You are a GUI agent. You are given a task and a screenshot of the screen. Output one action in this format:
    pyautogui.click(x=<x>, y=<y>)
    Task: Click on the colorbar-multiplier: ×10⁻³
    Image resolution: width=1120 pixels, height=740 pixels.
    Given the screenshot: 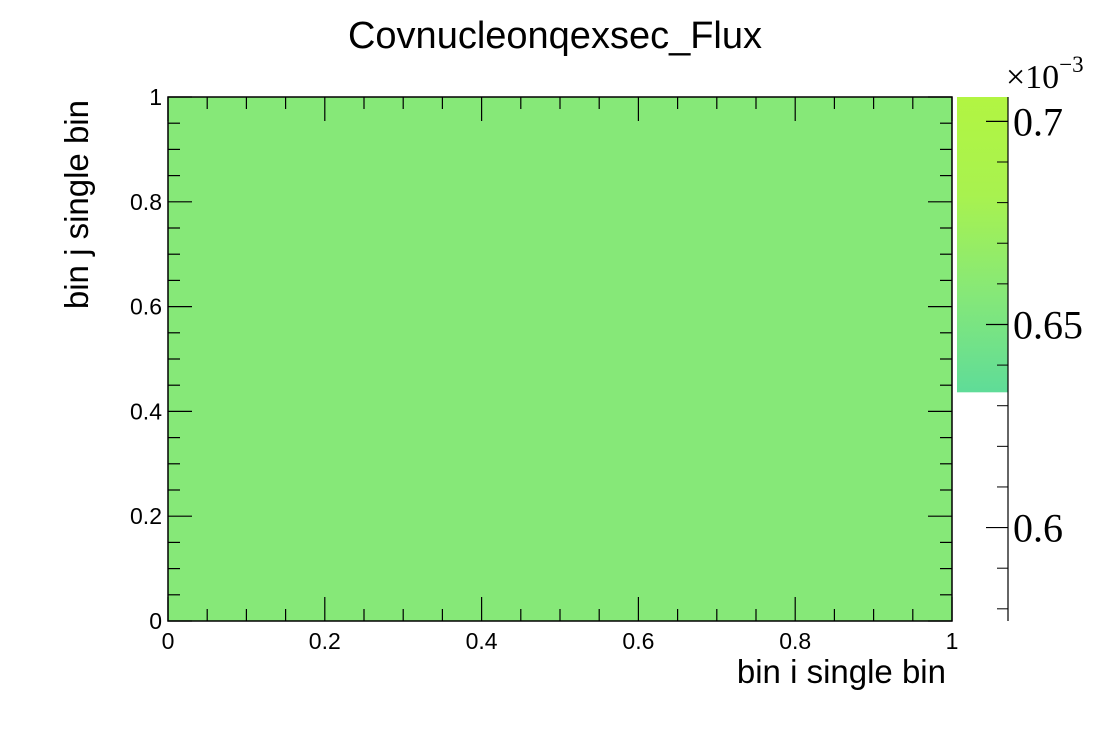 What is the action you would take?
    pyautogui.click(x=1045, y=74)
    